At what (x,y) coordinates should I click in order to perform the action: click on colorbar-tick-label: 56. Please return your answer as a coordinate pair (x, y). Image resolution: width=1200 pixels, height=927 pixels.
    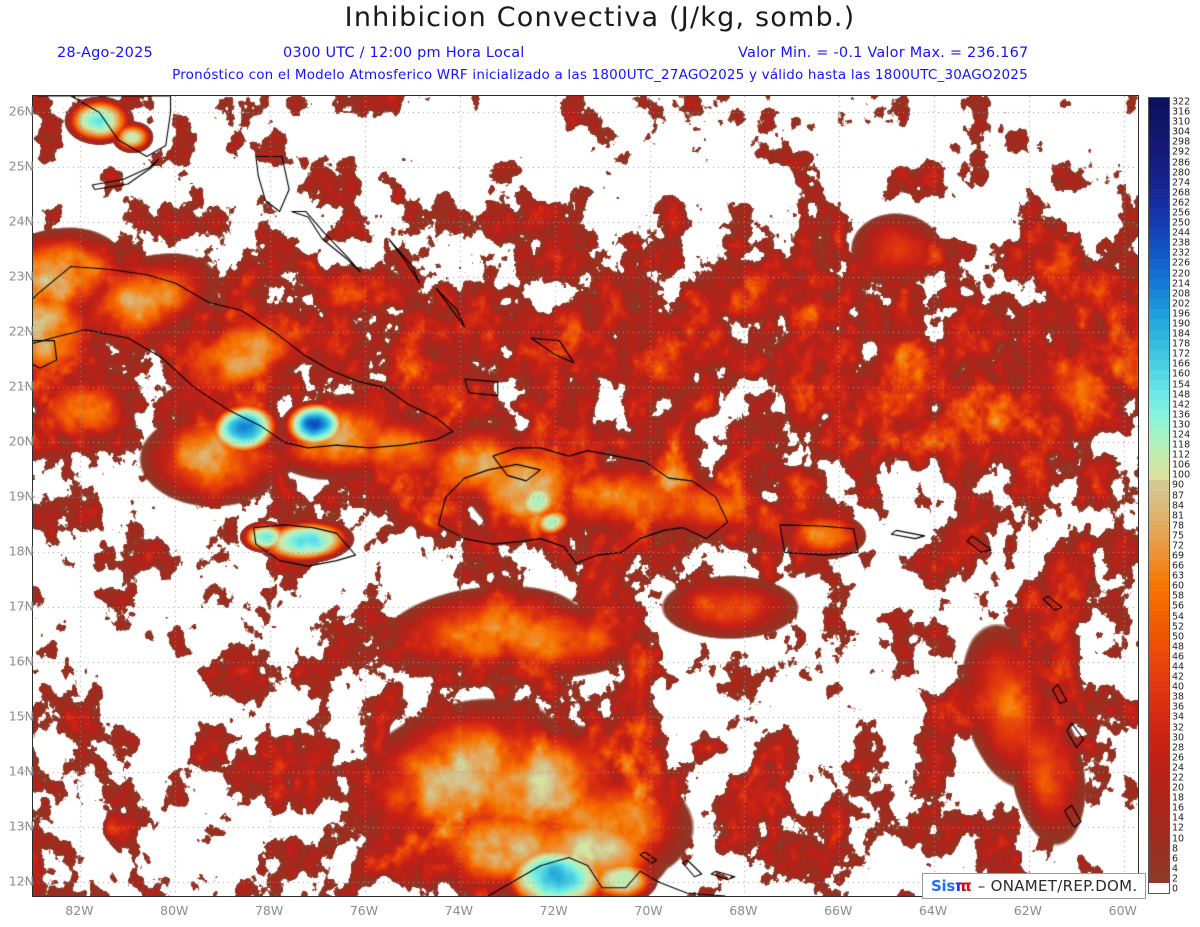
    Looking at the image, I should click on (1178, 606).